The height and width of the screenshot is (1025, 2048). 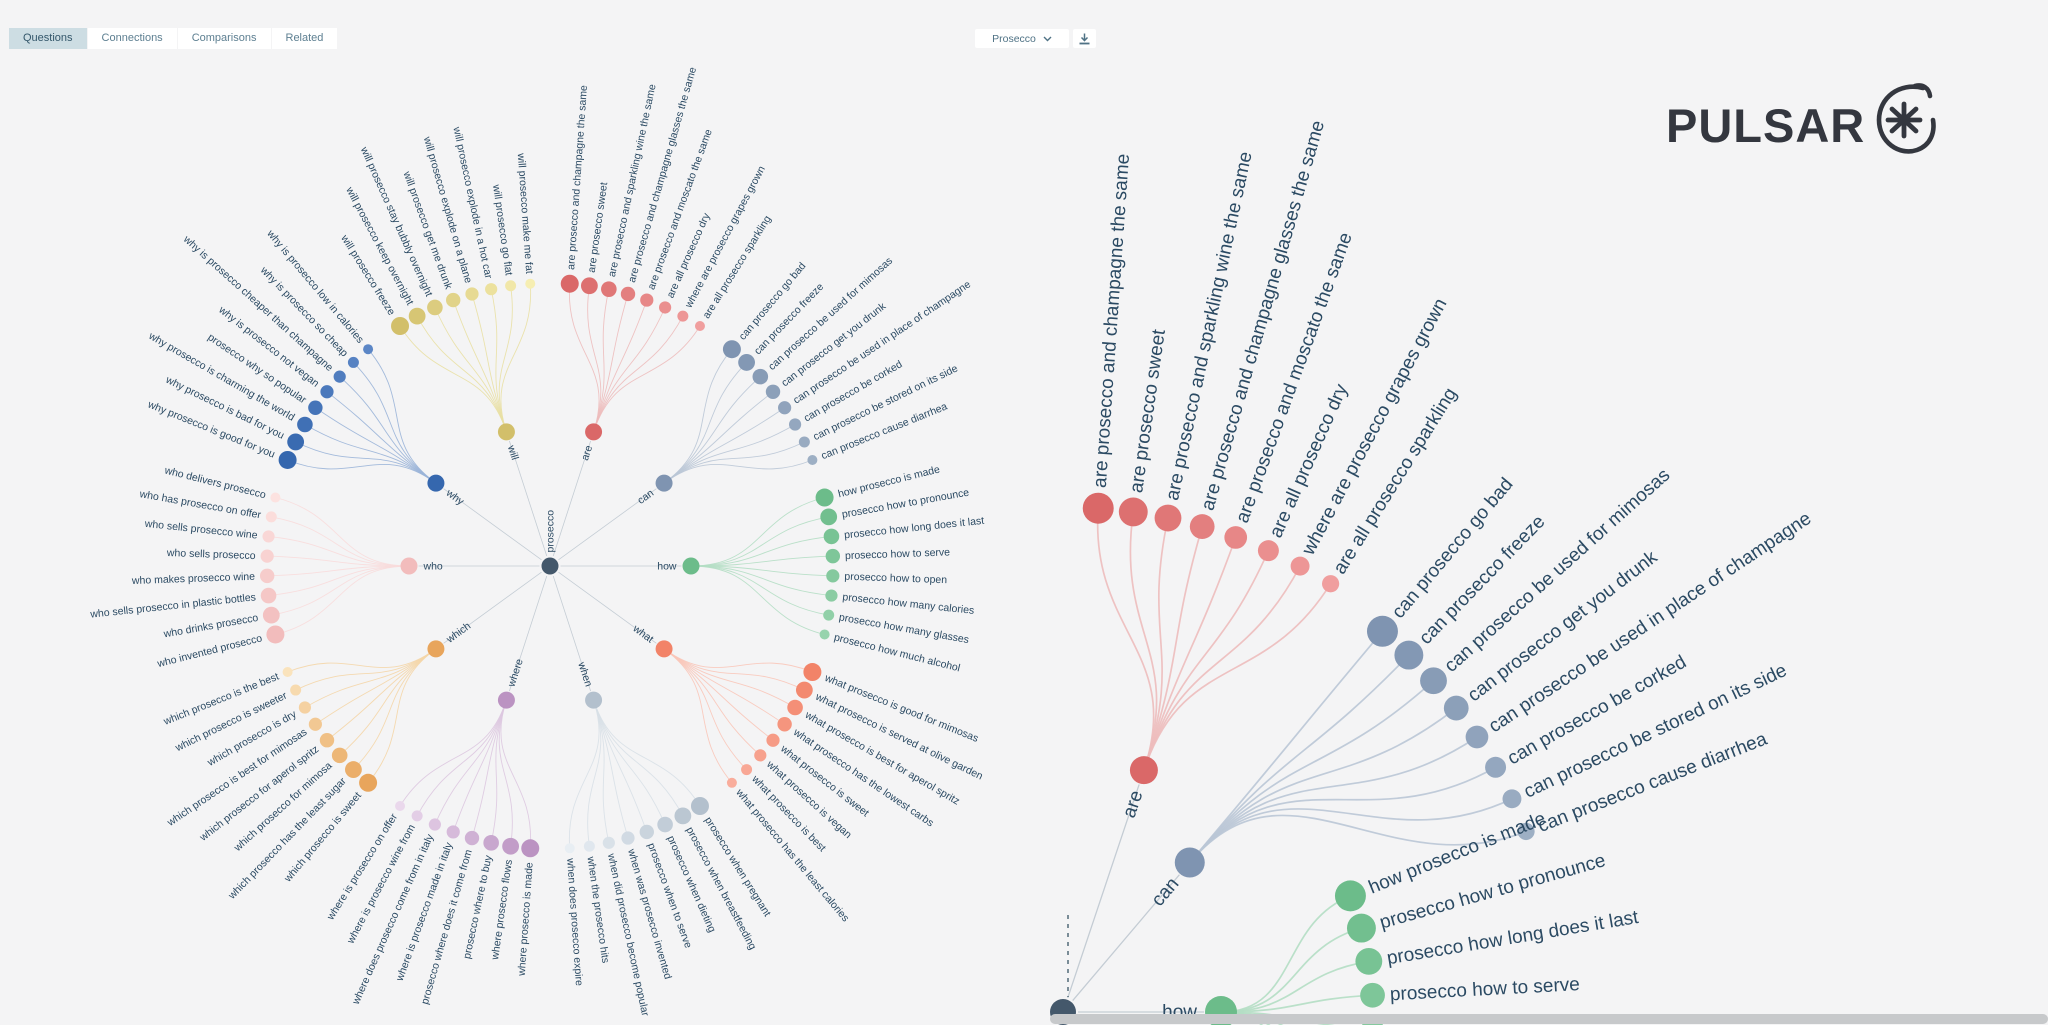 I want to click on tree-node-which, so click(x=436, y=649).